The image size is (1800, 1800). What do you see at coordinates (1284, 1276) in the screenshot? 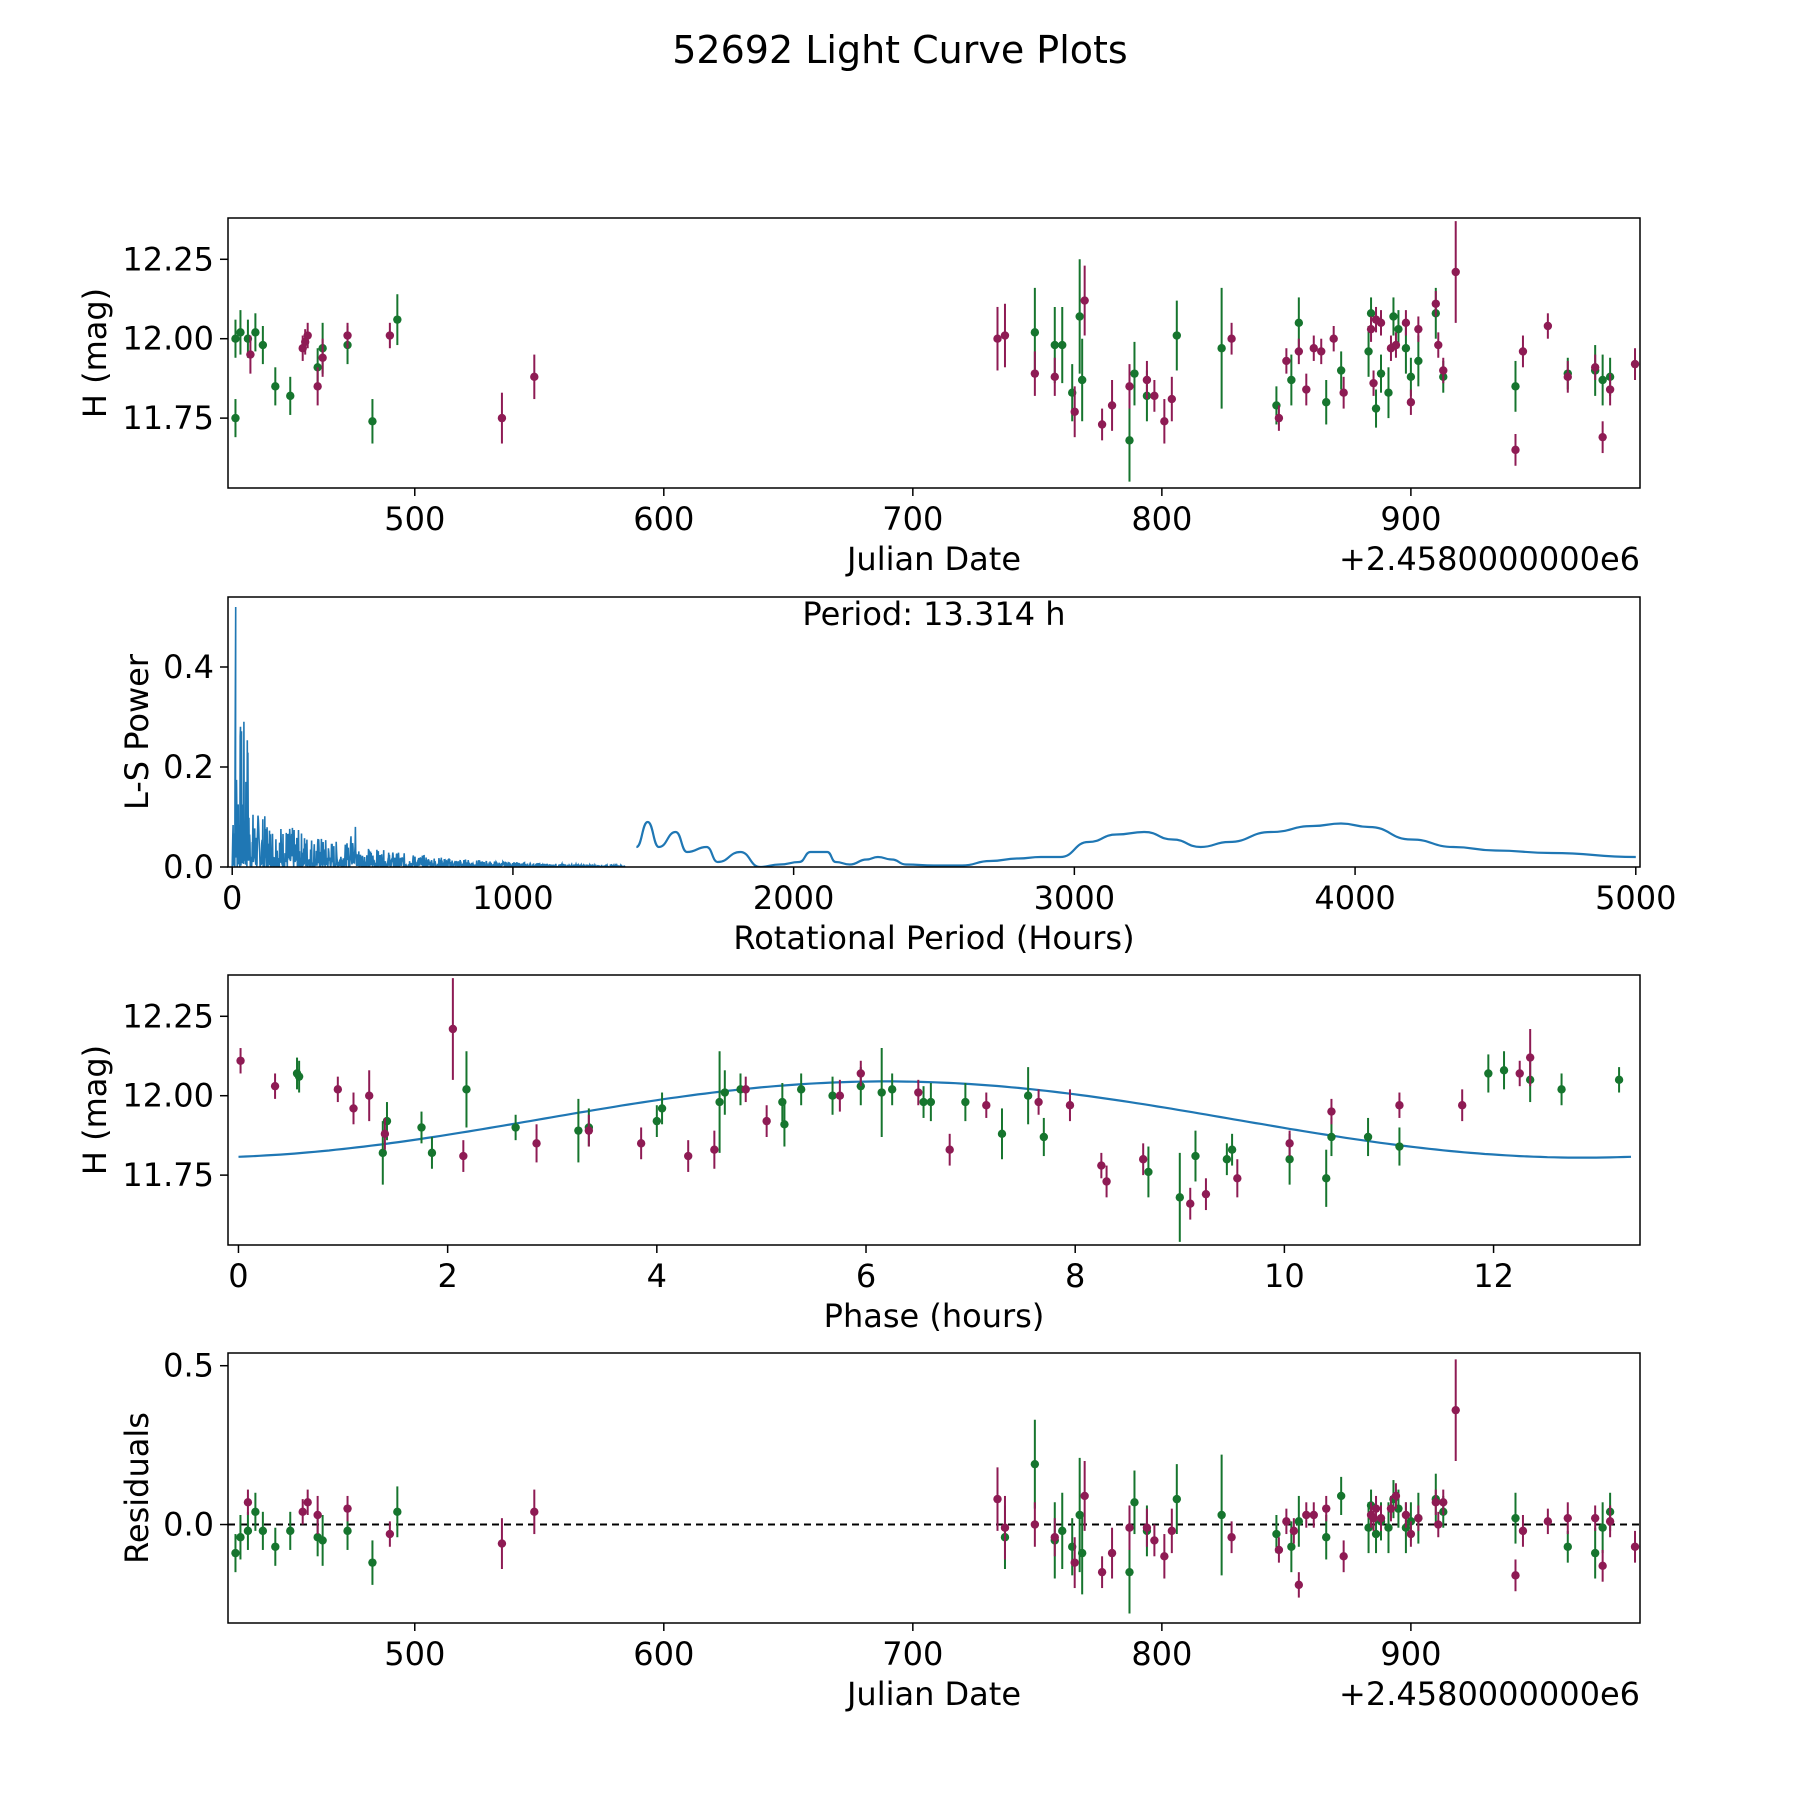
I see `x-tick-label: 10` at bounding box center [1284, 1276].